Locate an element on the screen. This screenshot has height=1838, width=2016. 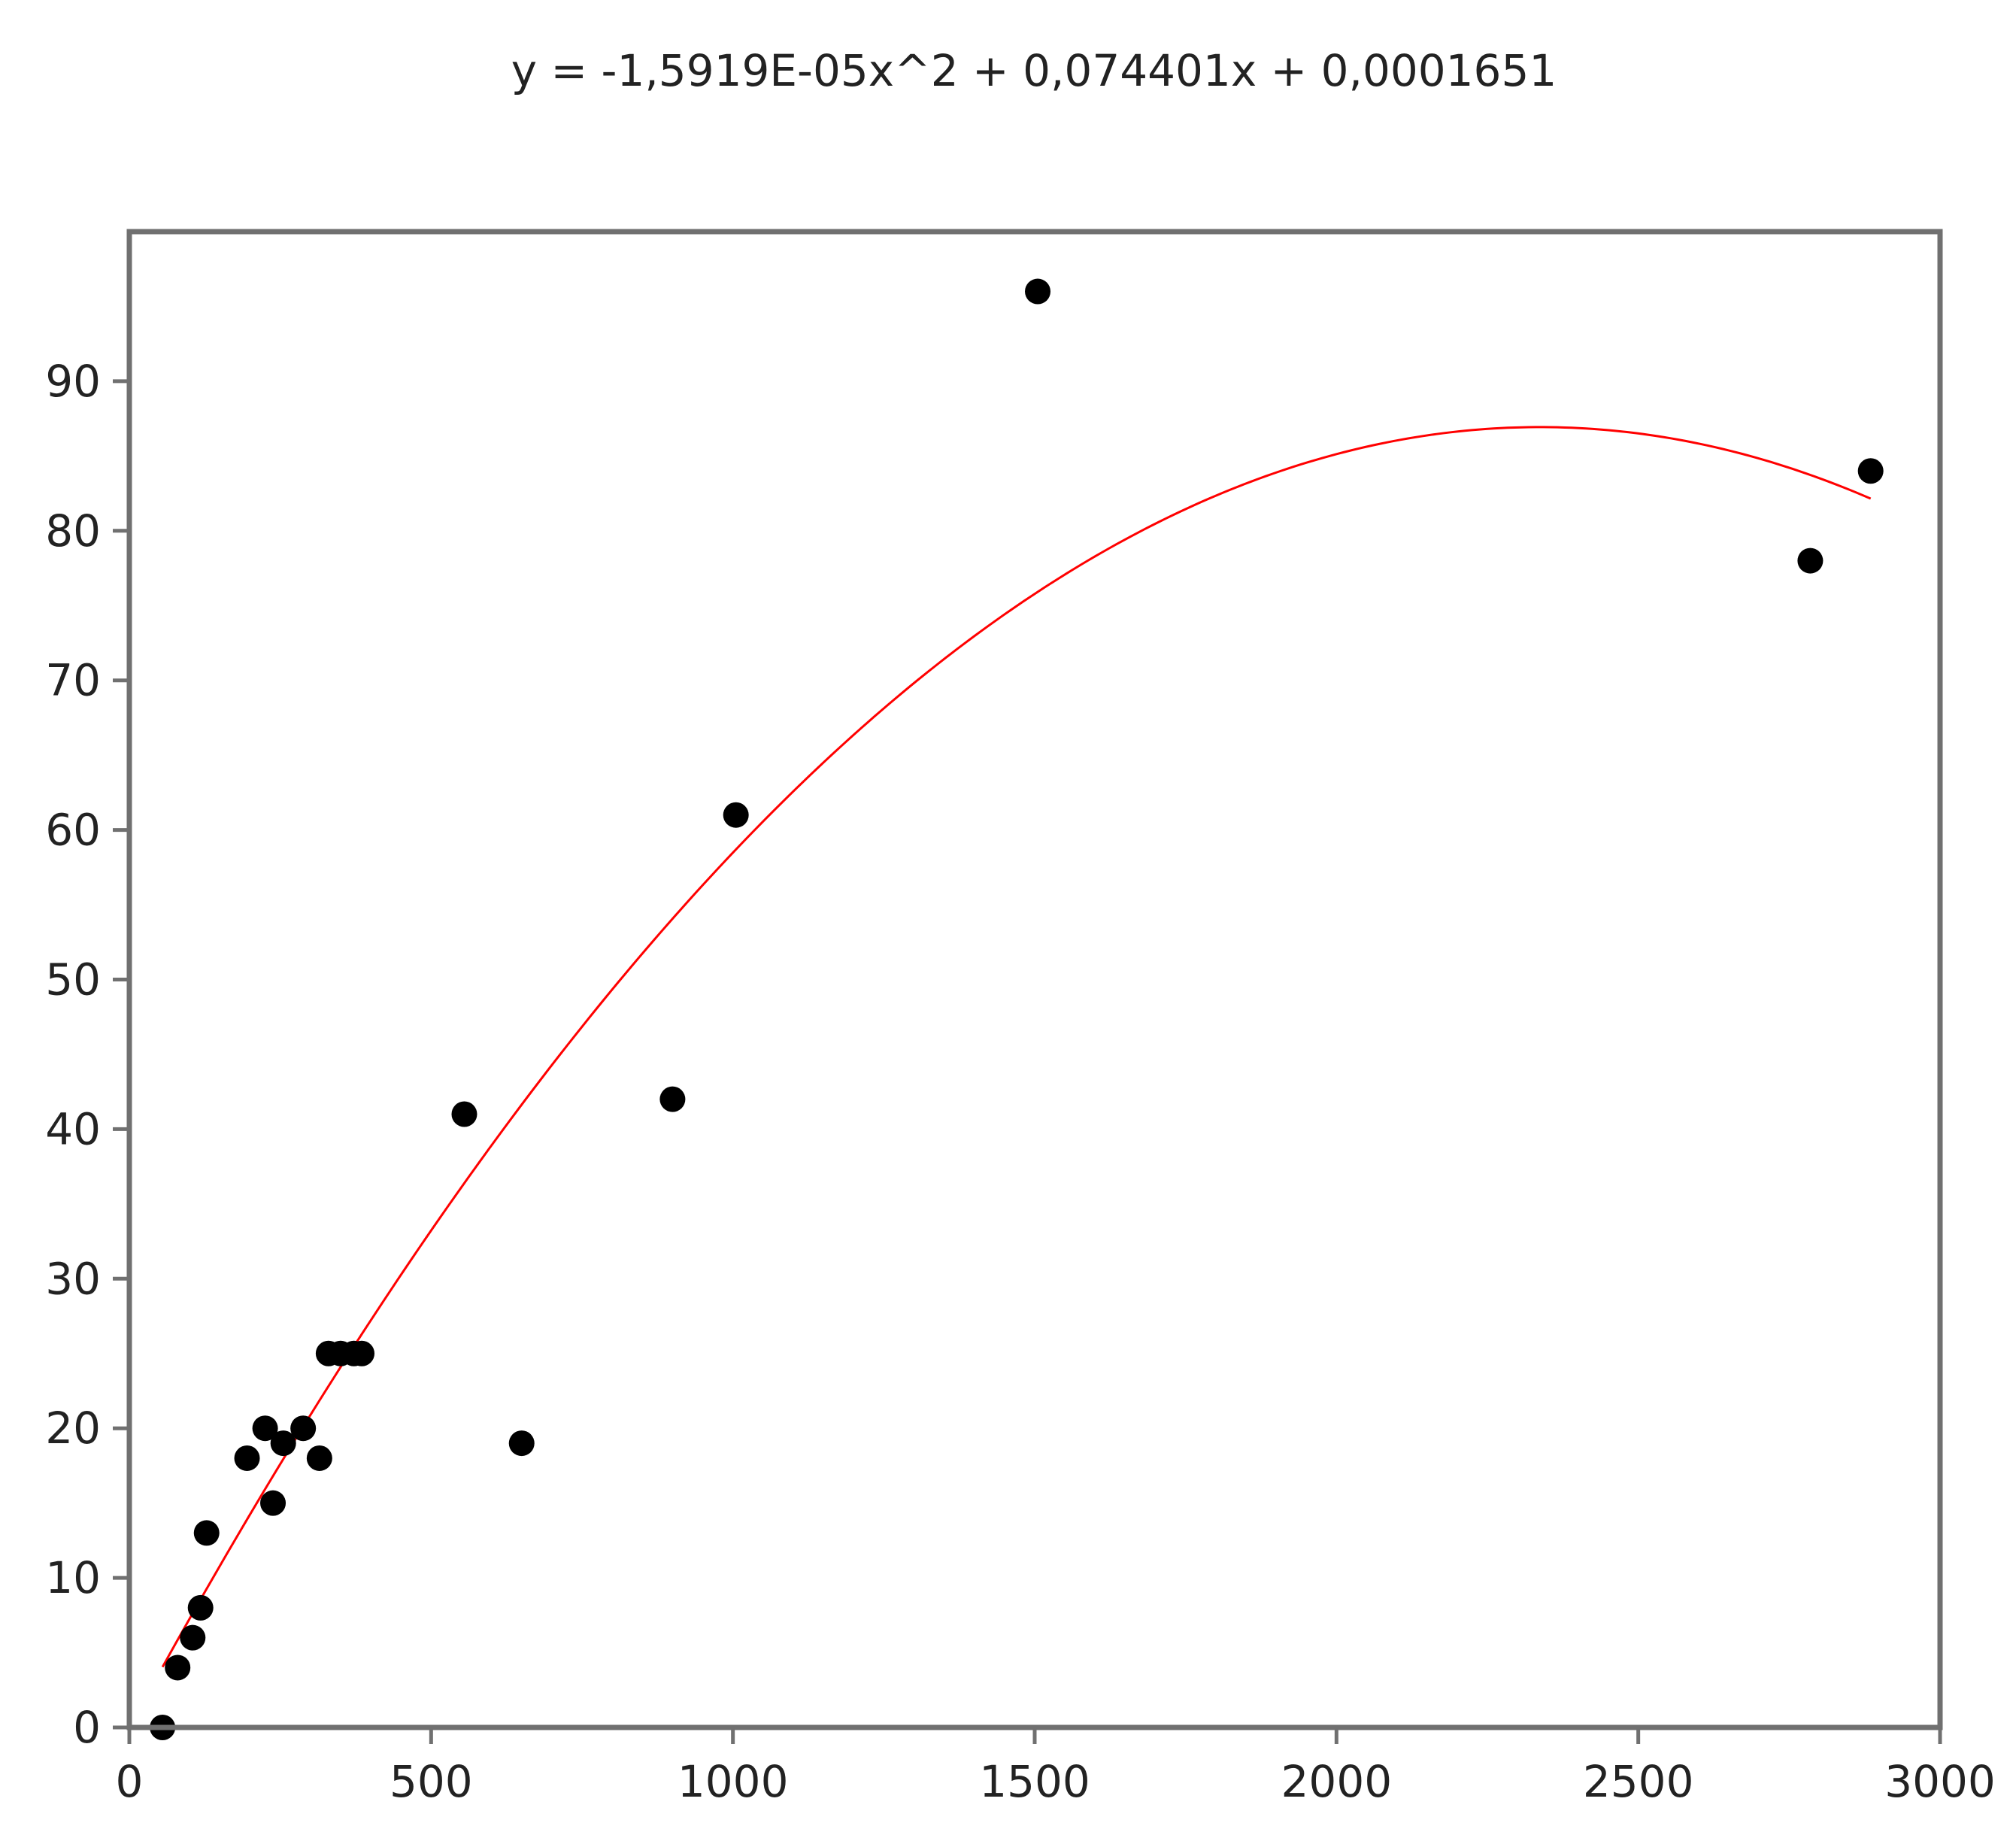
y-tick-label: 10 is located at coordinates (73, 1577).